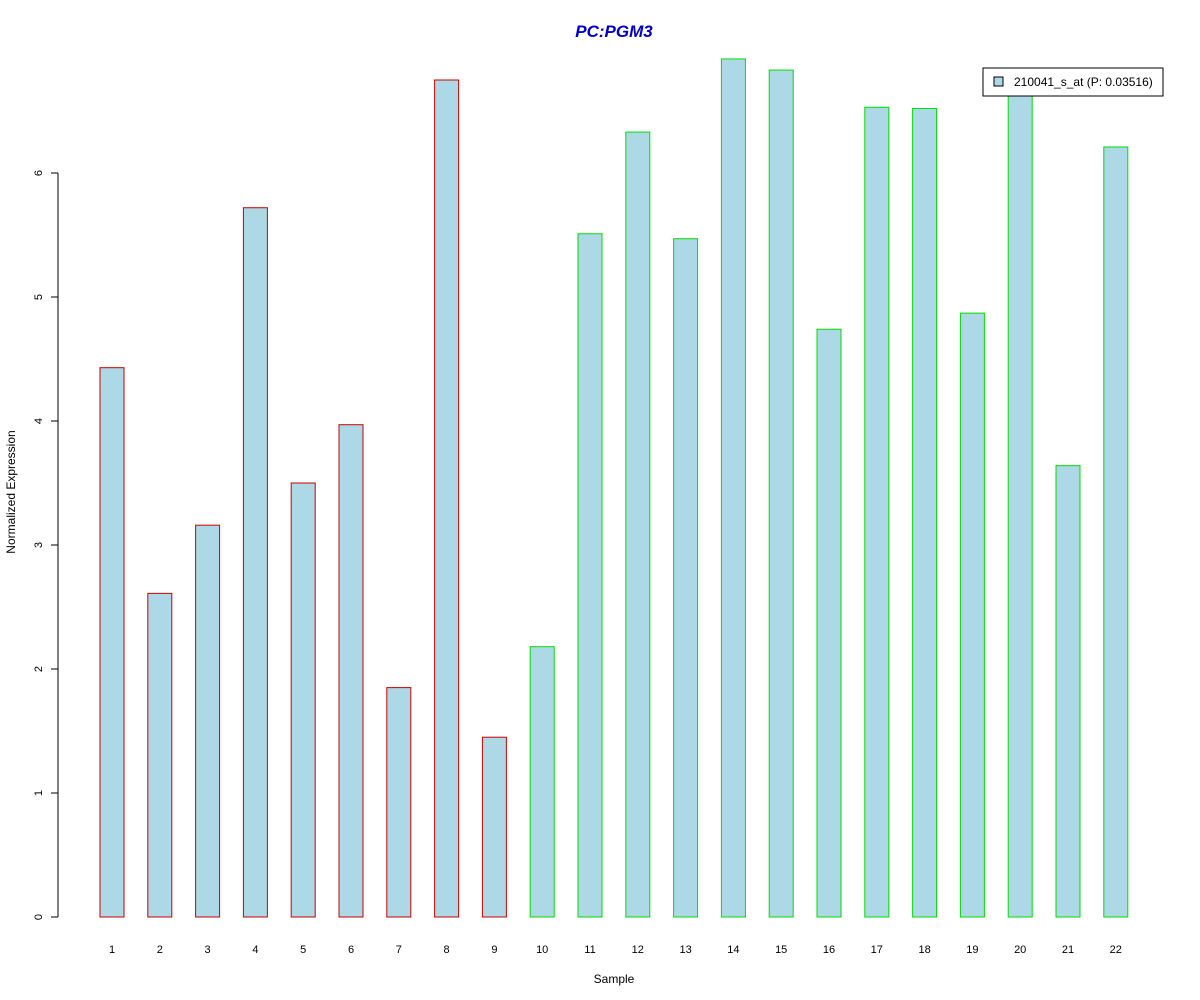  Describe the element at coordinates (1083, 82) in the screenshot. I see `legend-label: 210041_s_at (P: 0.03516)` at that location.